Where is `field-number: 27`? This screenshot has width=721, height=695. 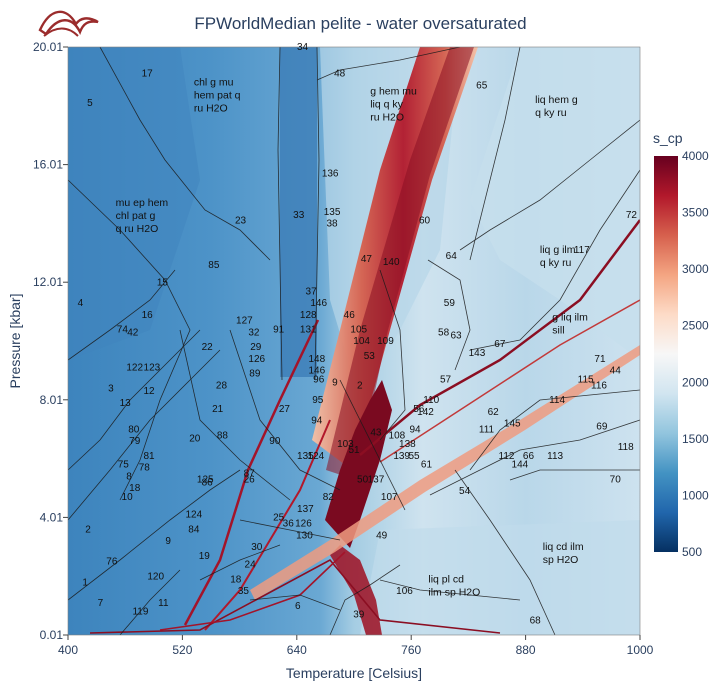 field-number: 27 is located at coordinates (285, 409).